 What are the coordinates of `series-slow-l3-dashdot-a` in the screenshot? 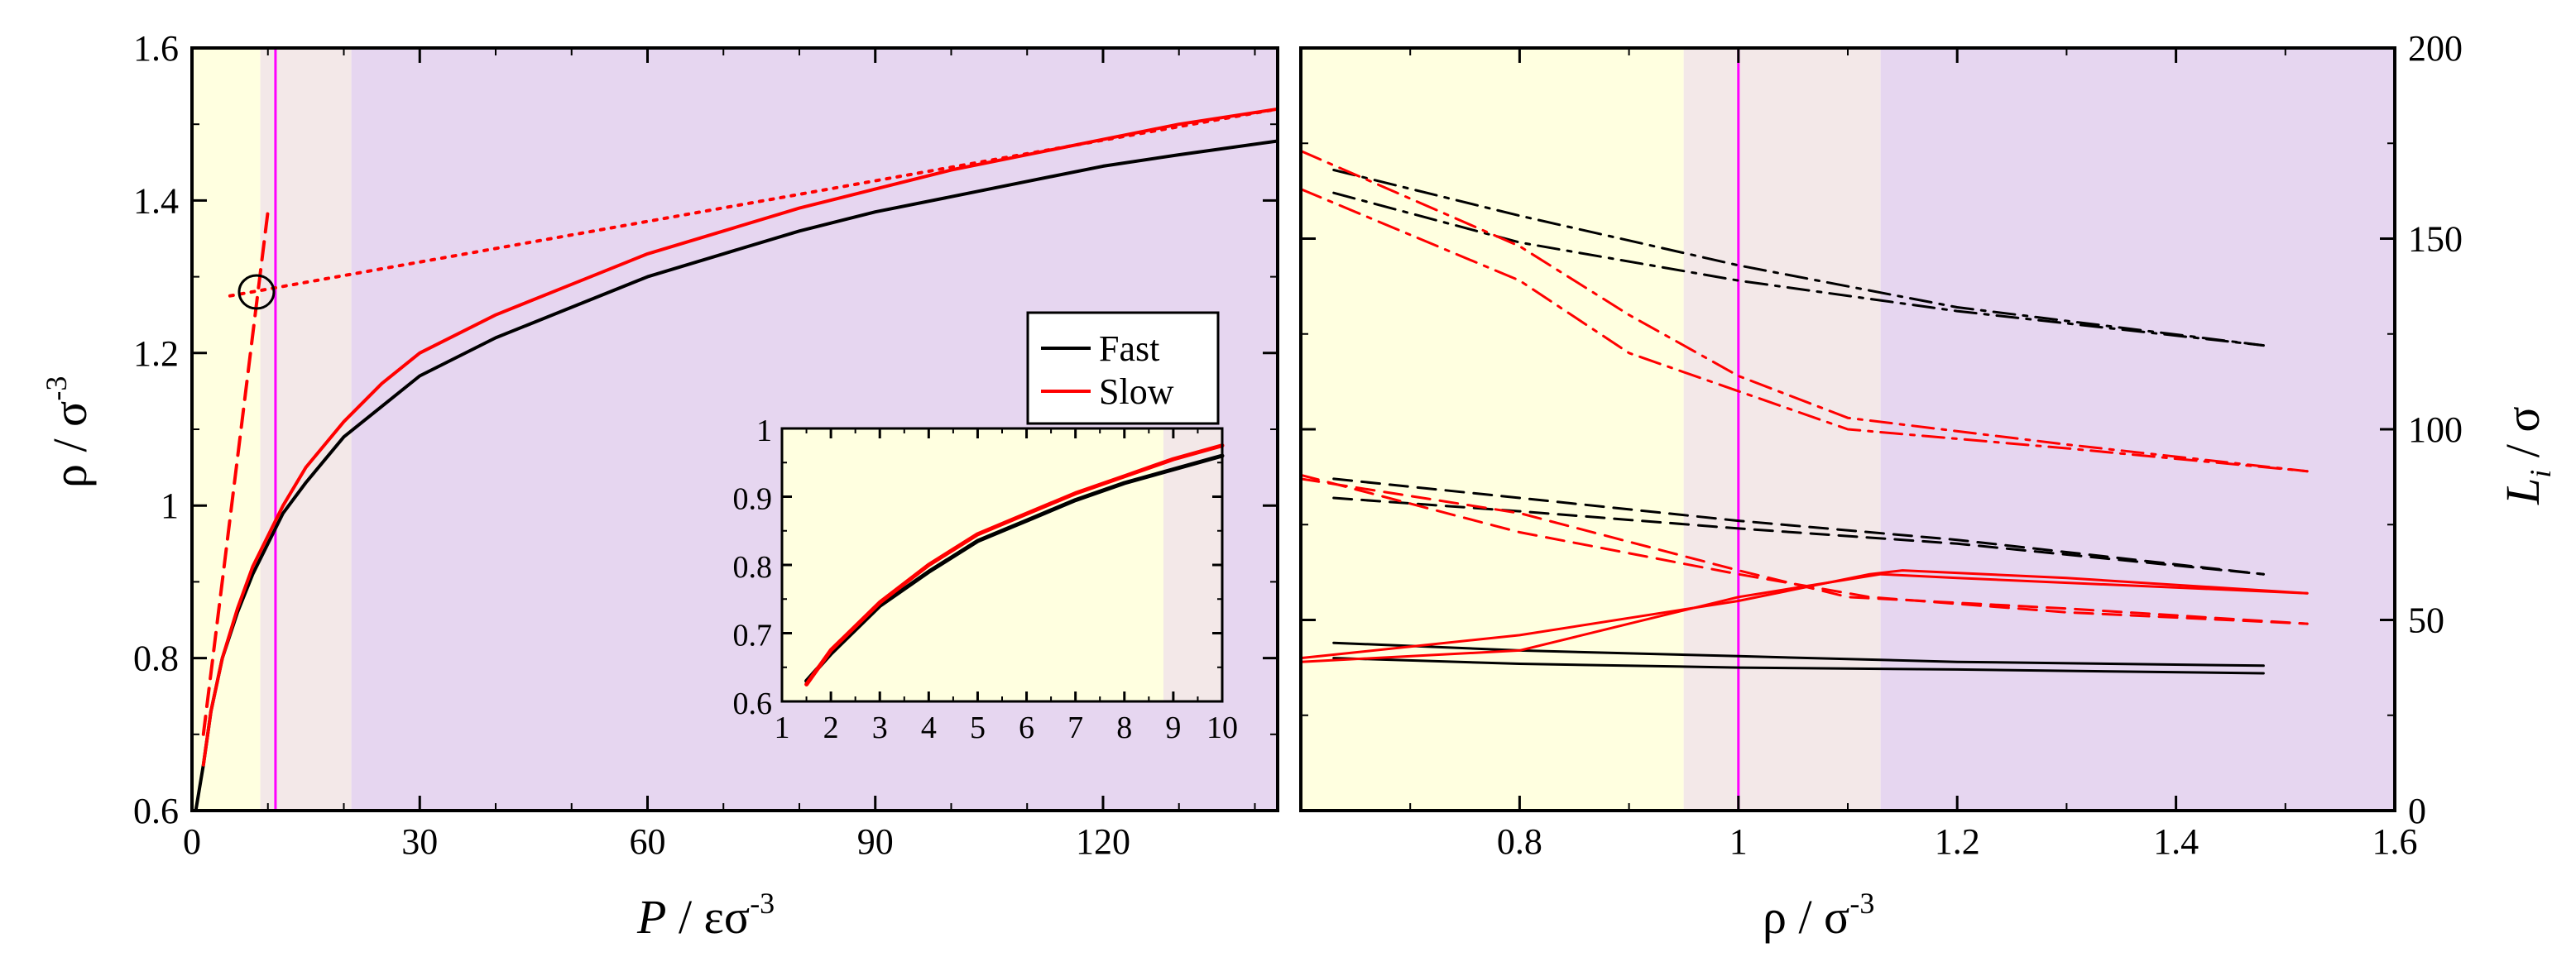 It's located at (1804, 311).